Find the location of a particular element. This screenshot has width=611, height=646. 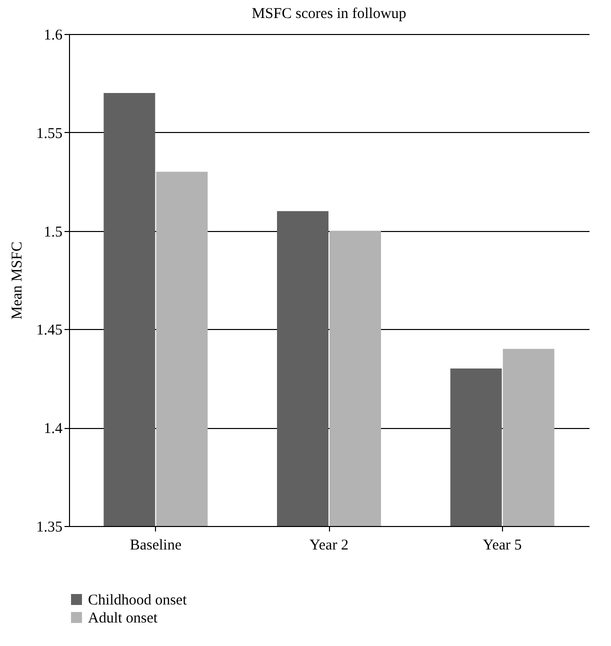

legend-label: Adult onset is located at coordinates (123, 618).